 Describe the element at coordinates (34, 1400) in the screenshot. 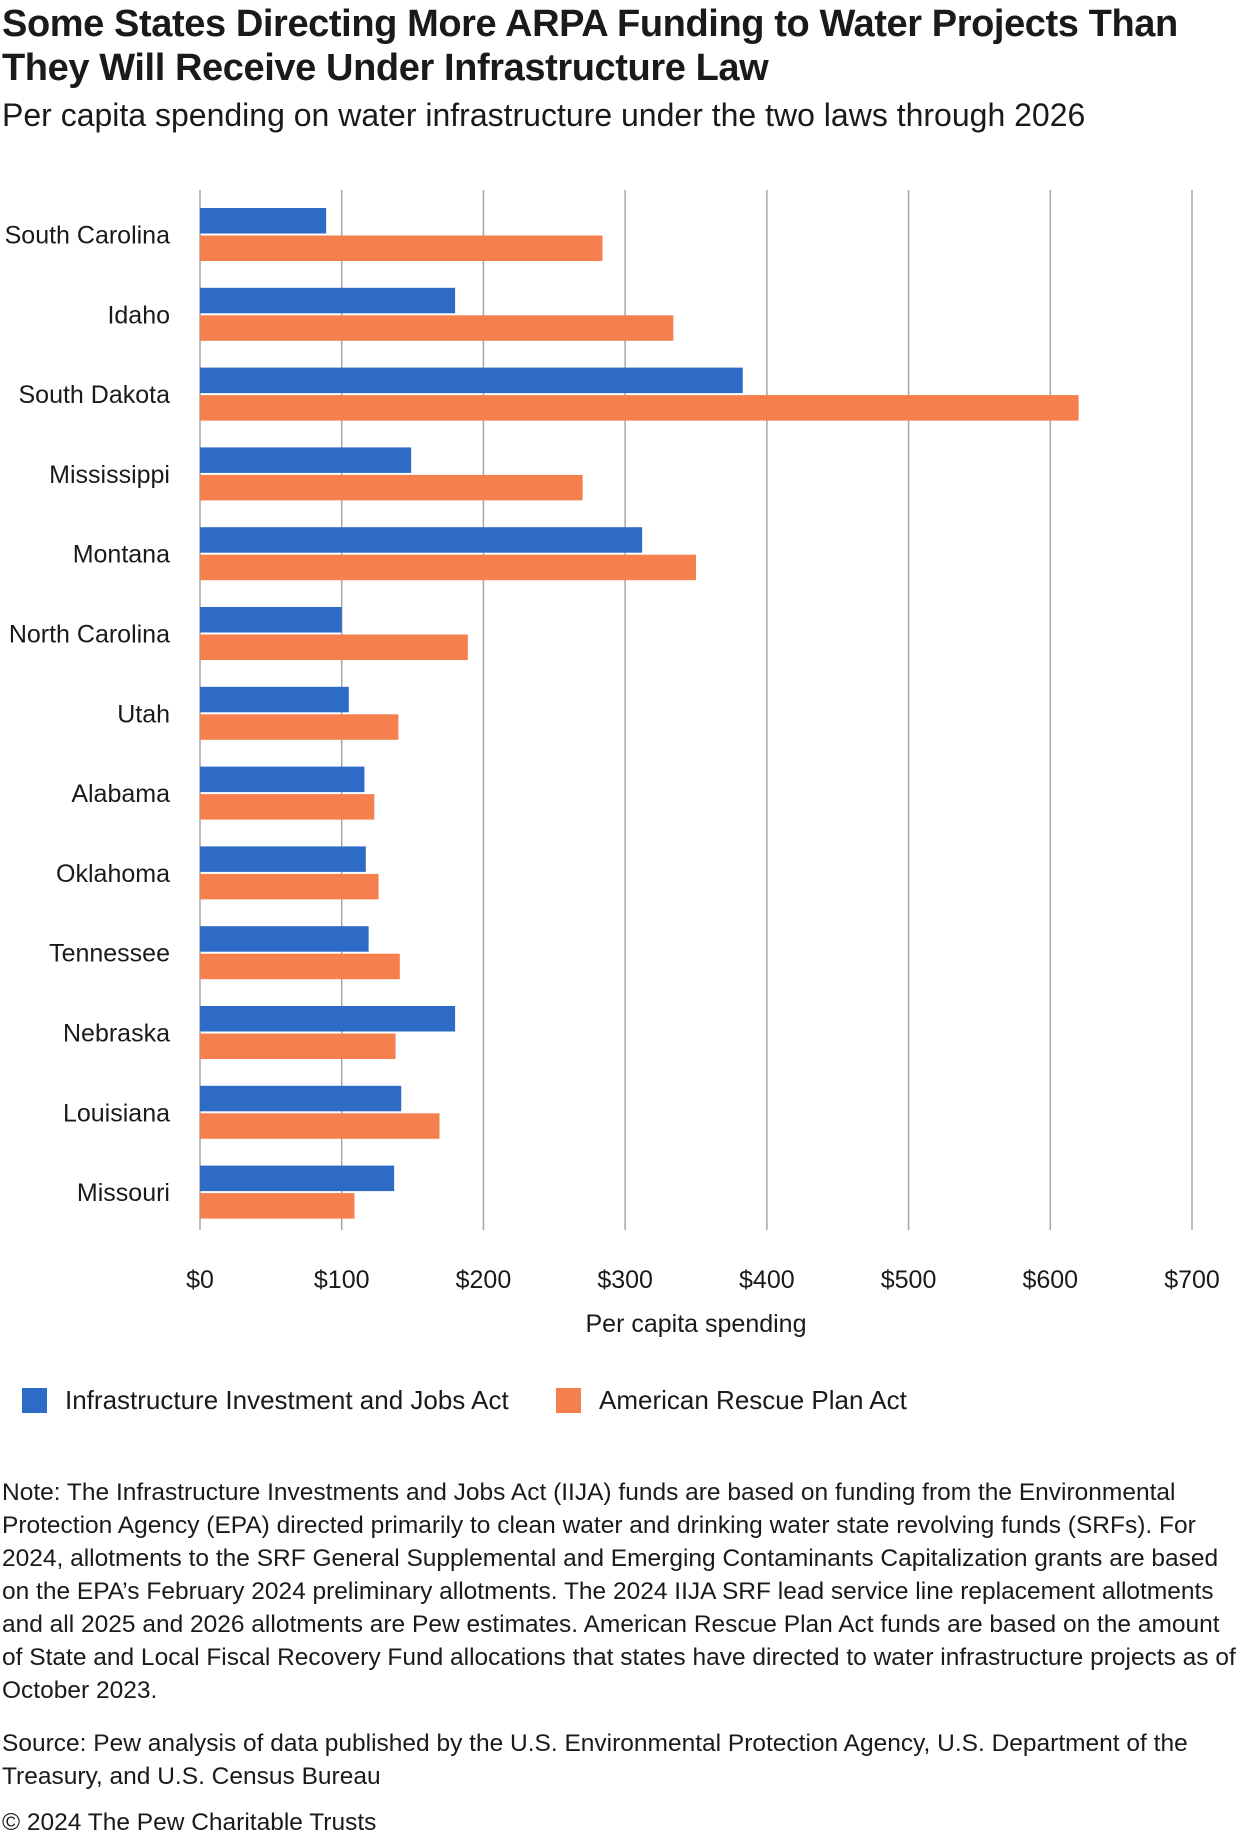

I see `legend-swatch-iija` at that location.